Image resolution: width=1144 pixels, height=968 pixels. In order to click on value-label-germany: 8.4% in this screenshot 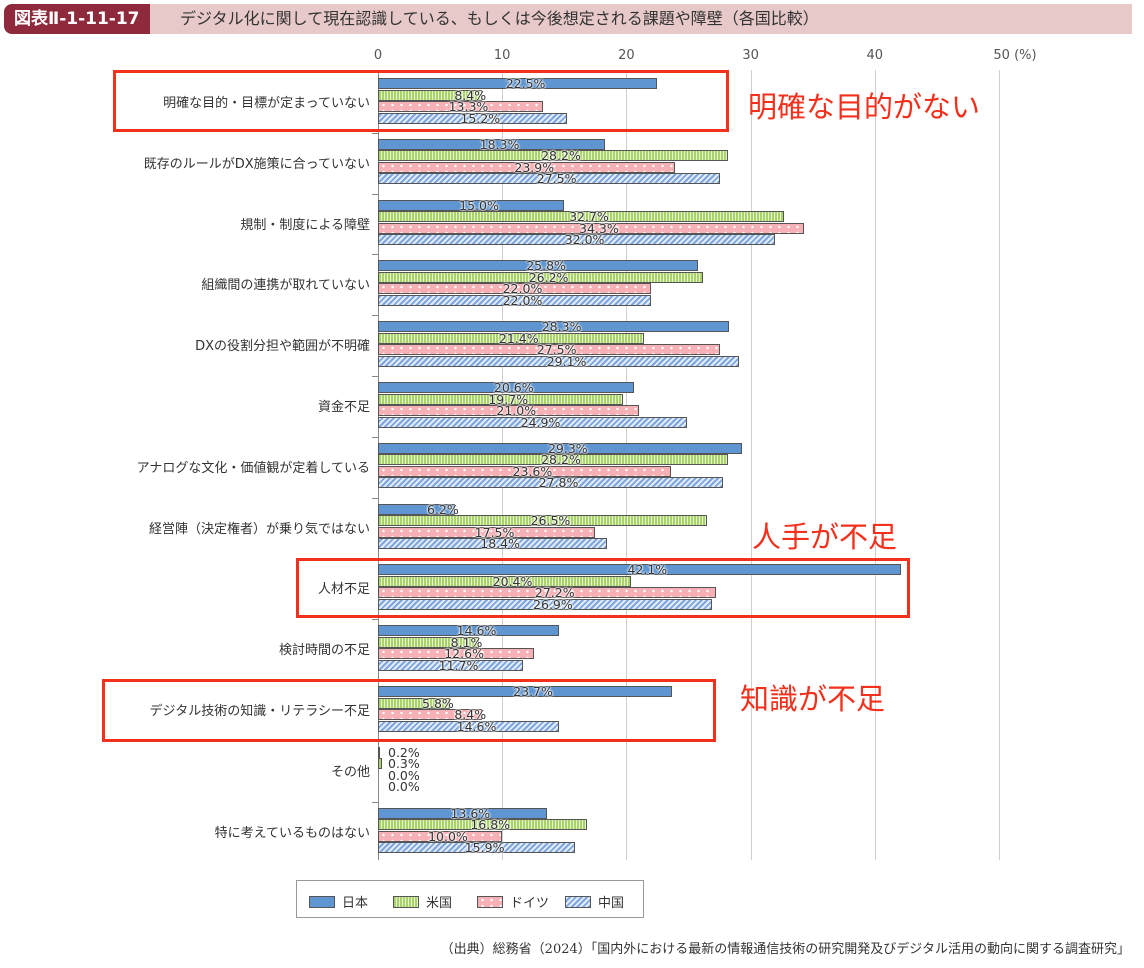, I will do `click(470, 714)`.